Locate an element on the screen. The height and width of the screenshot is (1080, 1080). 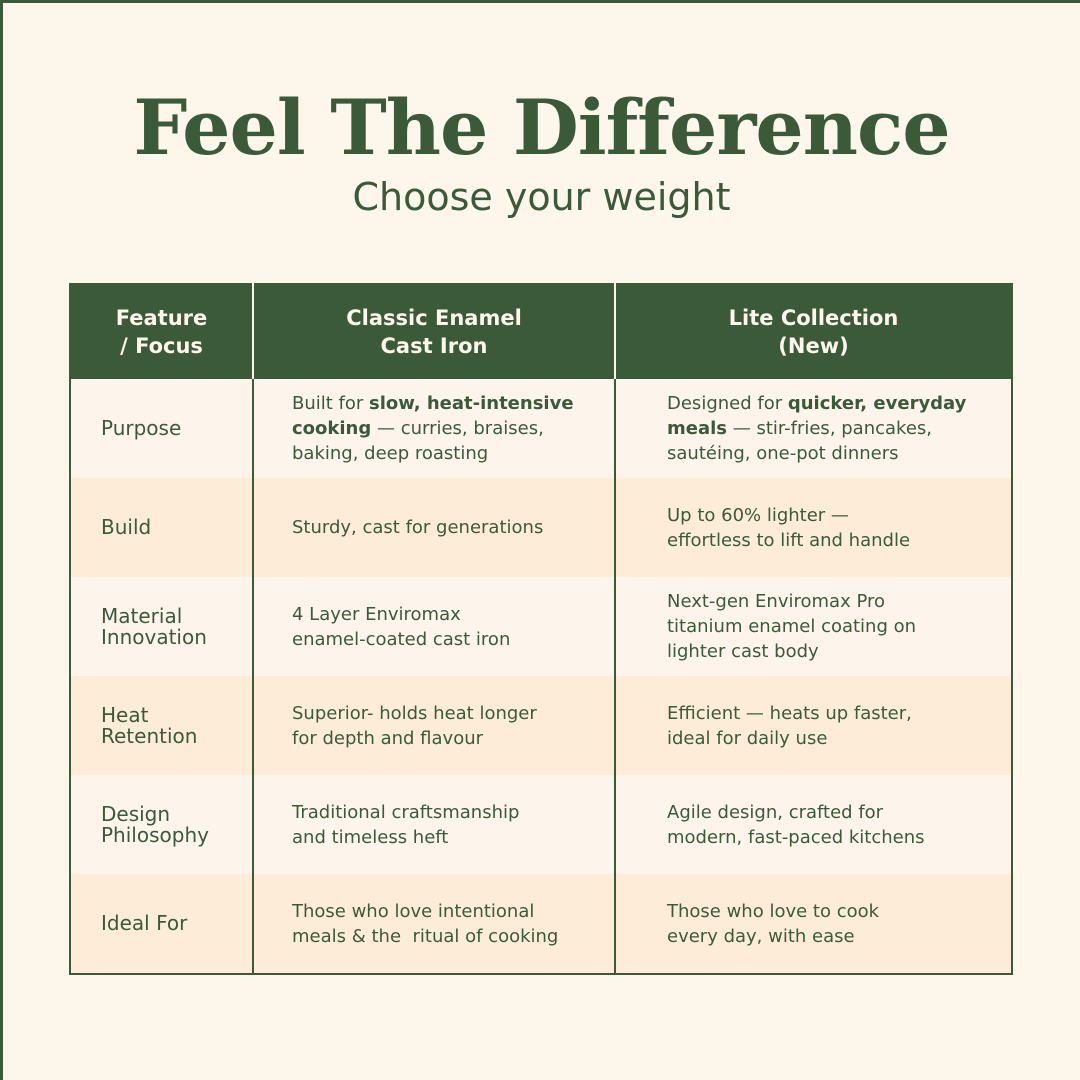
feature-cell: Design Philosophy is located at coordinates (162, 824).